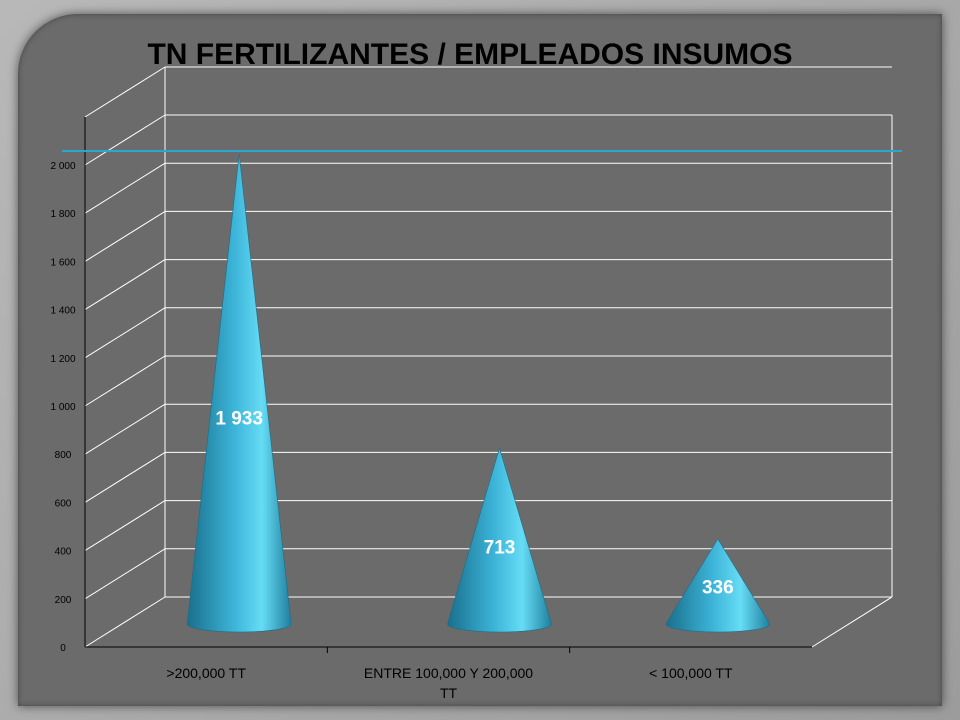 The image size is (960, 720). Describe the element at coordinates (63, 600) in the screenshot. I see `y-tick-label: 200` at that location.